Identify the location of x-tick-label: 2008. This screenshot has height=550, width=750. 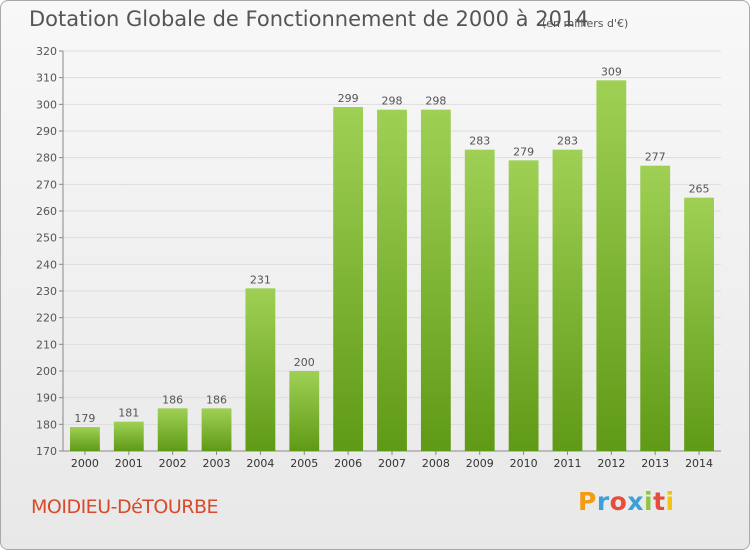
(436, 463).